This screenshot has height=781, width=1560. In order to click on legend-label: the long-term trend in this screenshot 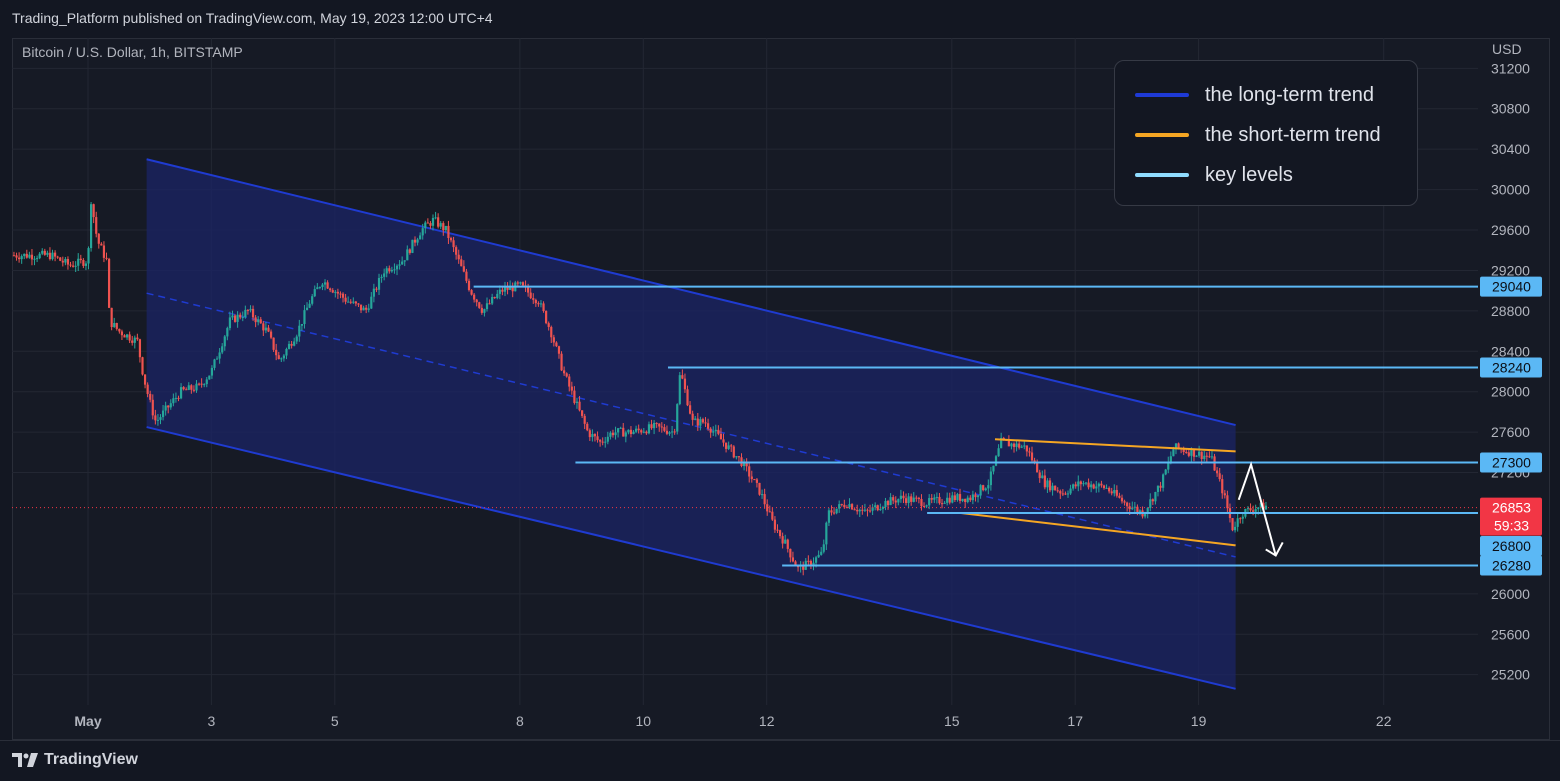, I will do `click(1289, 94)`.